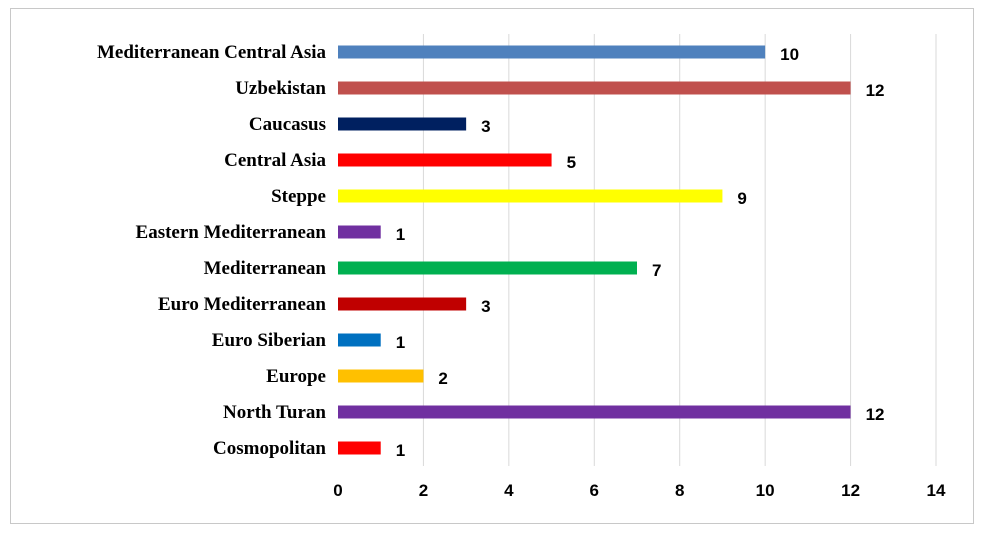  Describe the element at coordinates (423, 490) in the screenshot. I see `x-tick-label: 2` at that location.